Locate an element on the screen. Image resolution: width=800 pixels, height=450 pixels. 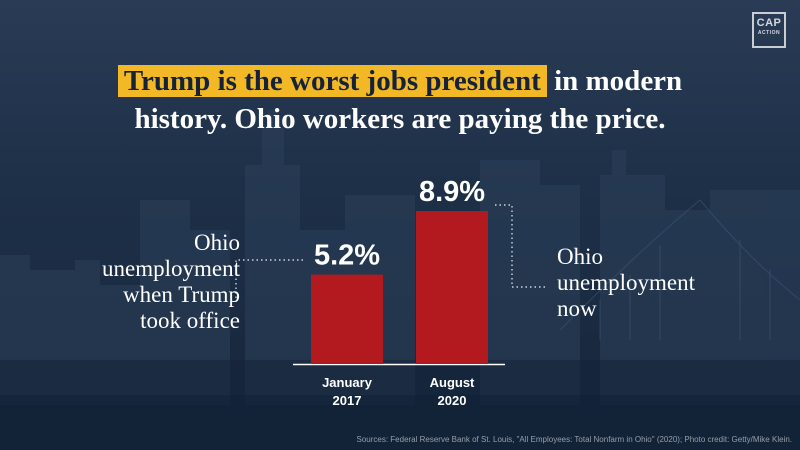
category-label: August is located at coordinates (452, 382).